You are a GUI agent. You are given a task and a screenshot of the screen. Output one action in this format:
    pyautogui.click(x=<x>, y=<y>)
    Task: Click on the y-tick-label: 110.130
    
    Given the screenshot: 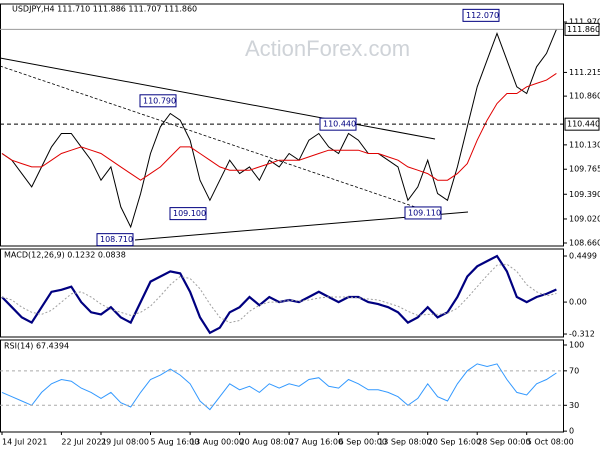 What is the action you would take?
    pyautogui.click(x=584, y=144)
    